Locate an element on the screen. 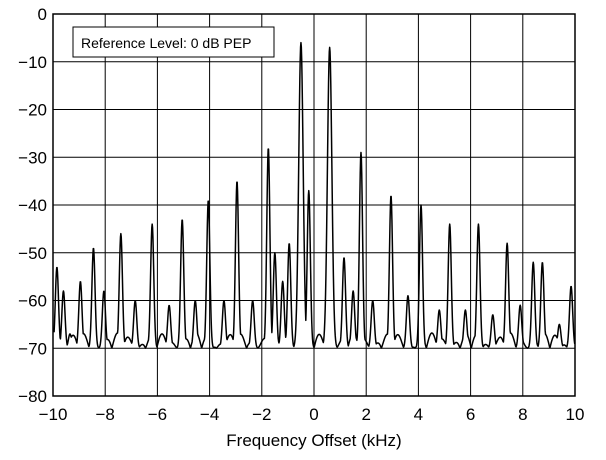 Image resolution: width=606 pixels, height=460 pixels. y-tick-label: −10 is located at coordinates (32, 62).